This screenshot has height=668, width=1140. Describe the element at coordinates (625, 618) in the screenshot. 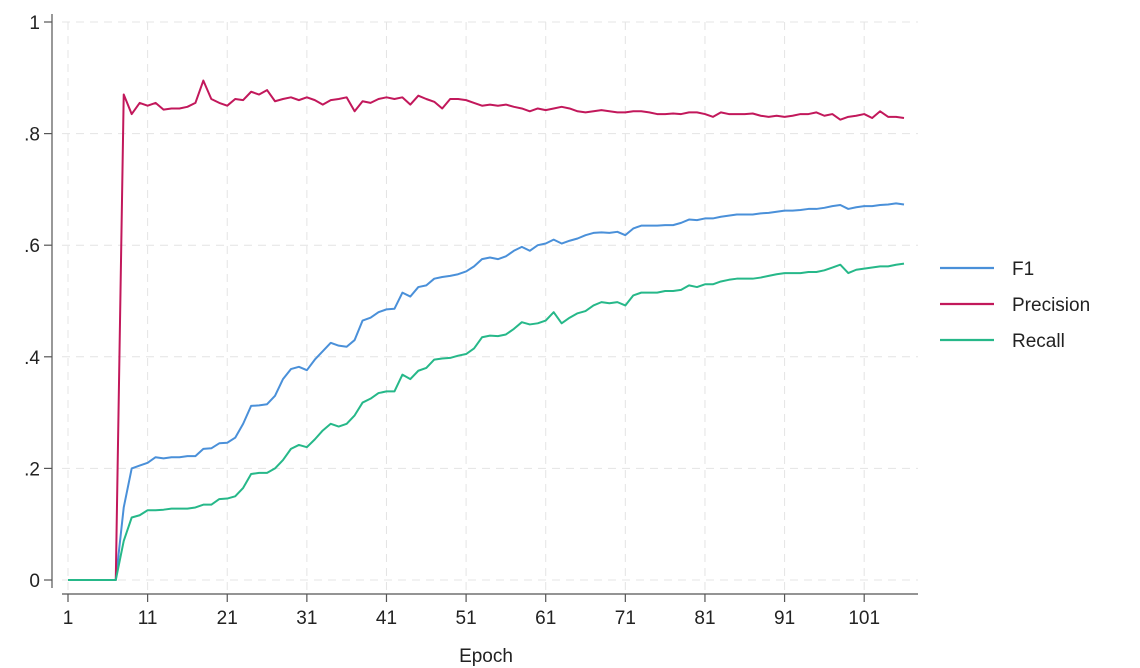

I see `x-tick-label: 71` at that location.